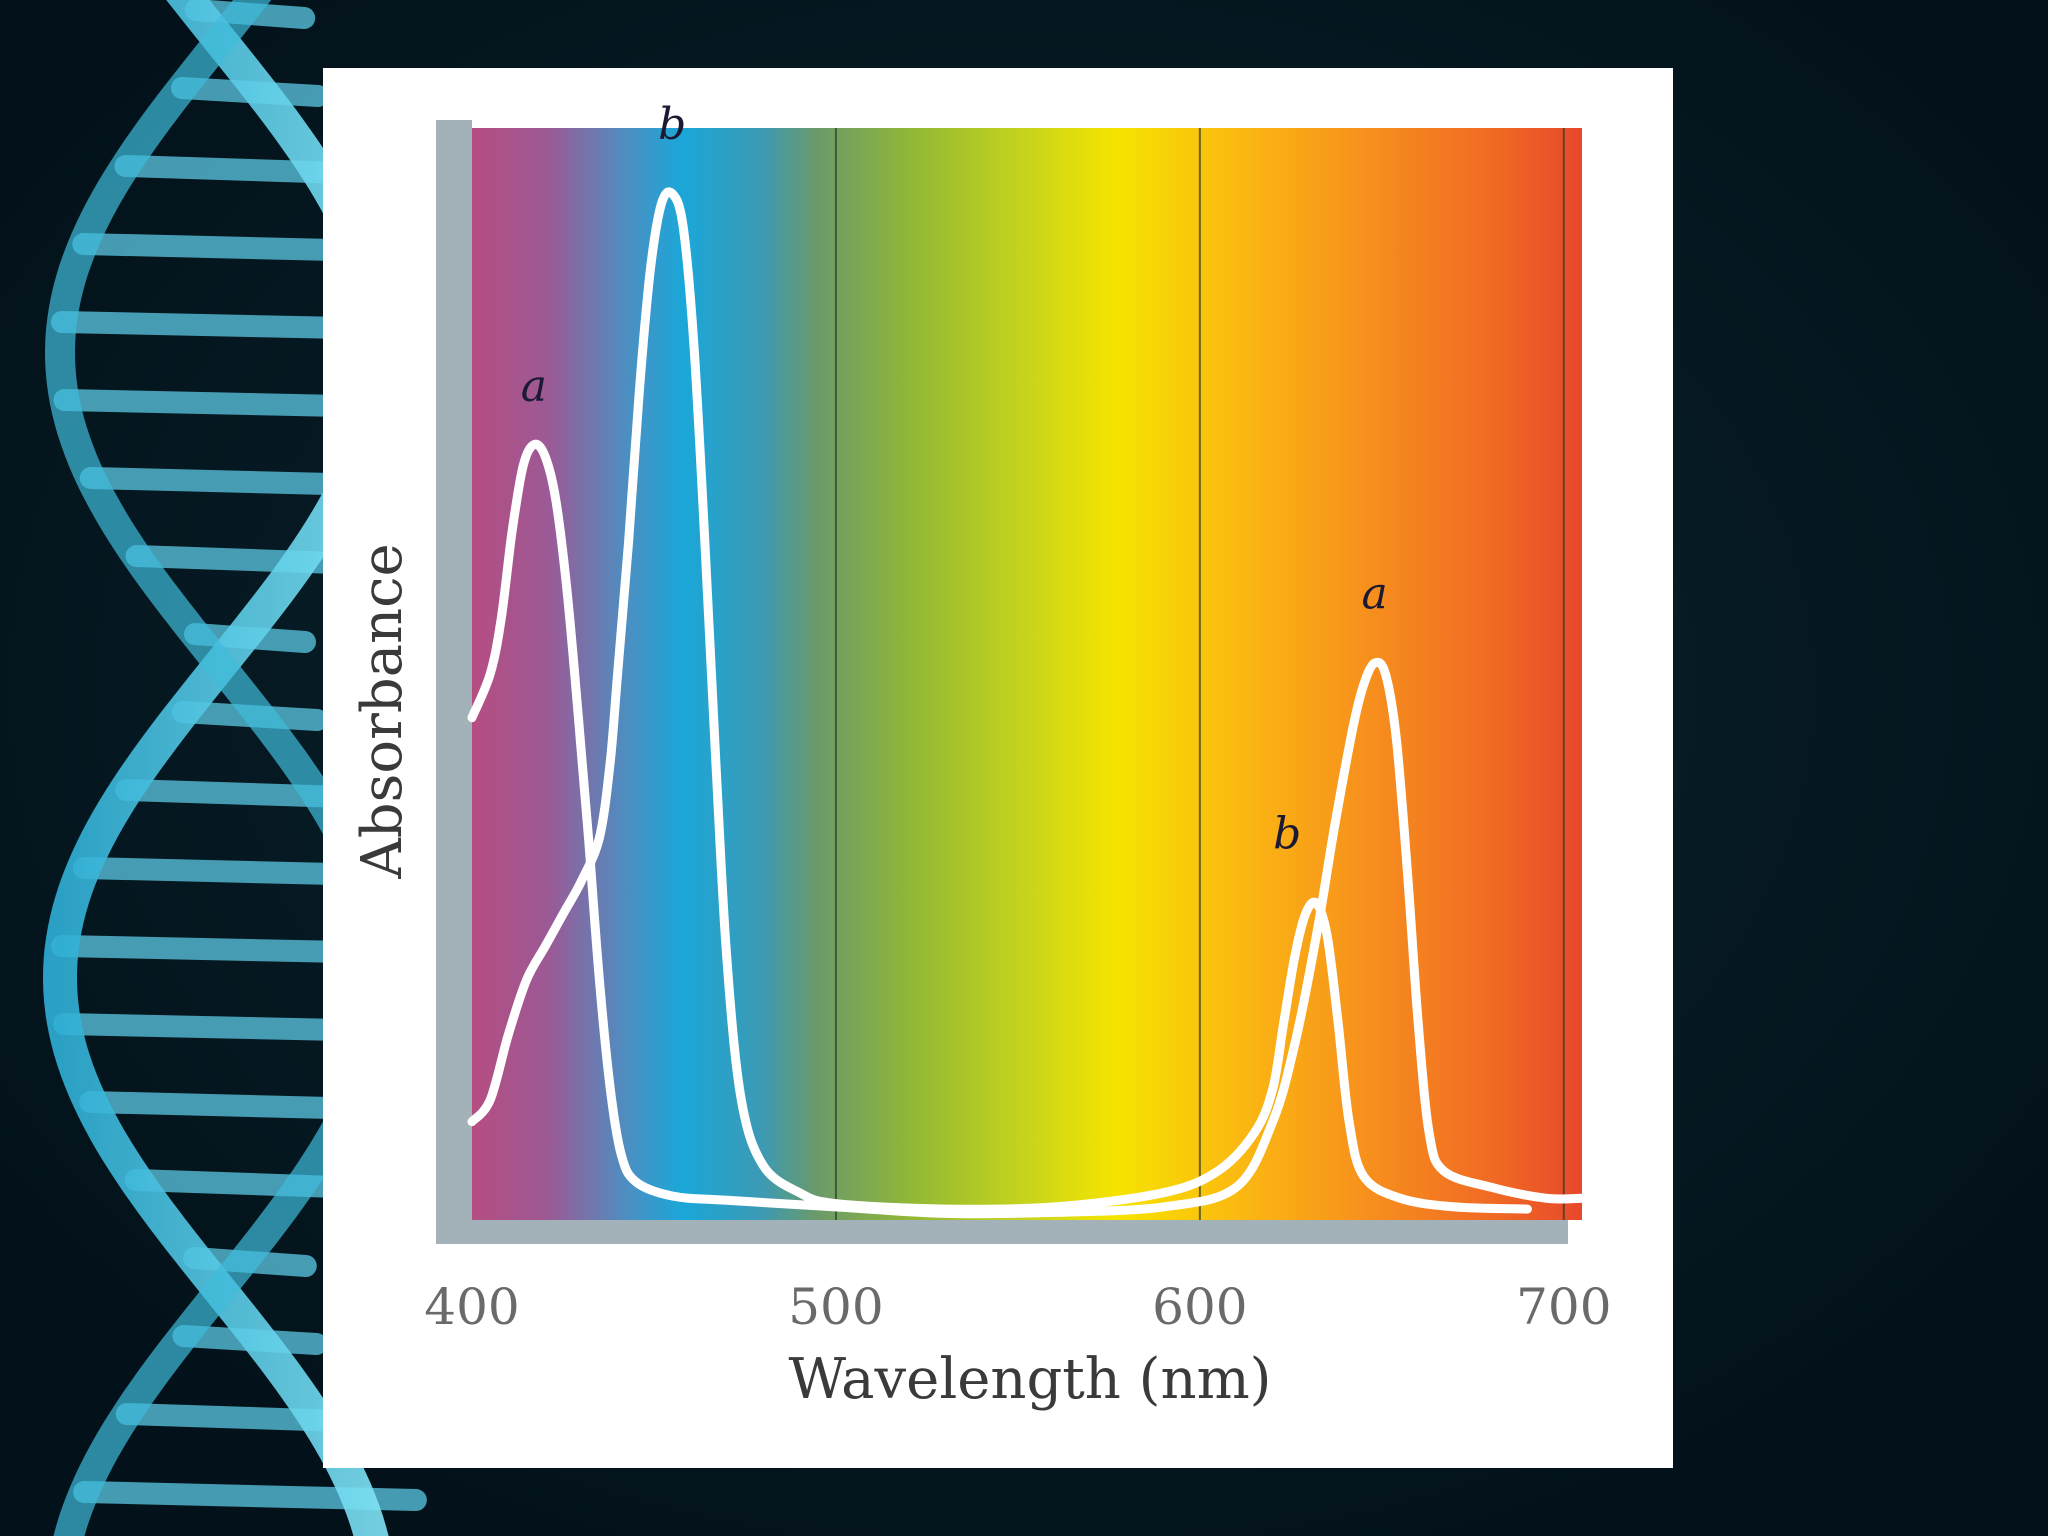 The height and width of the screenshot is (1536, 2048). Describe the element at coordinates (835, 1307) in the screenshot. I see `x-tick-label: 500` at that location.